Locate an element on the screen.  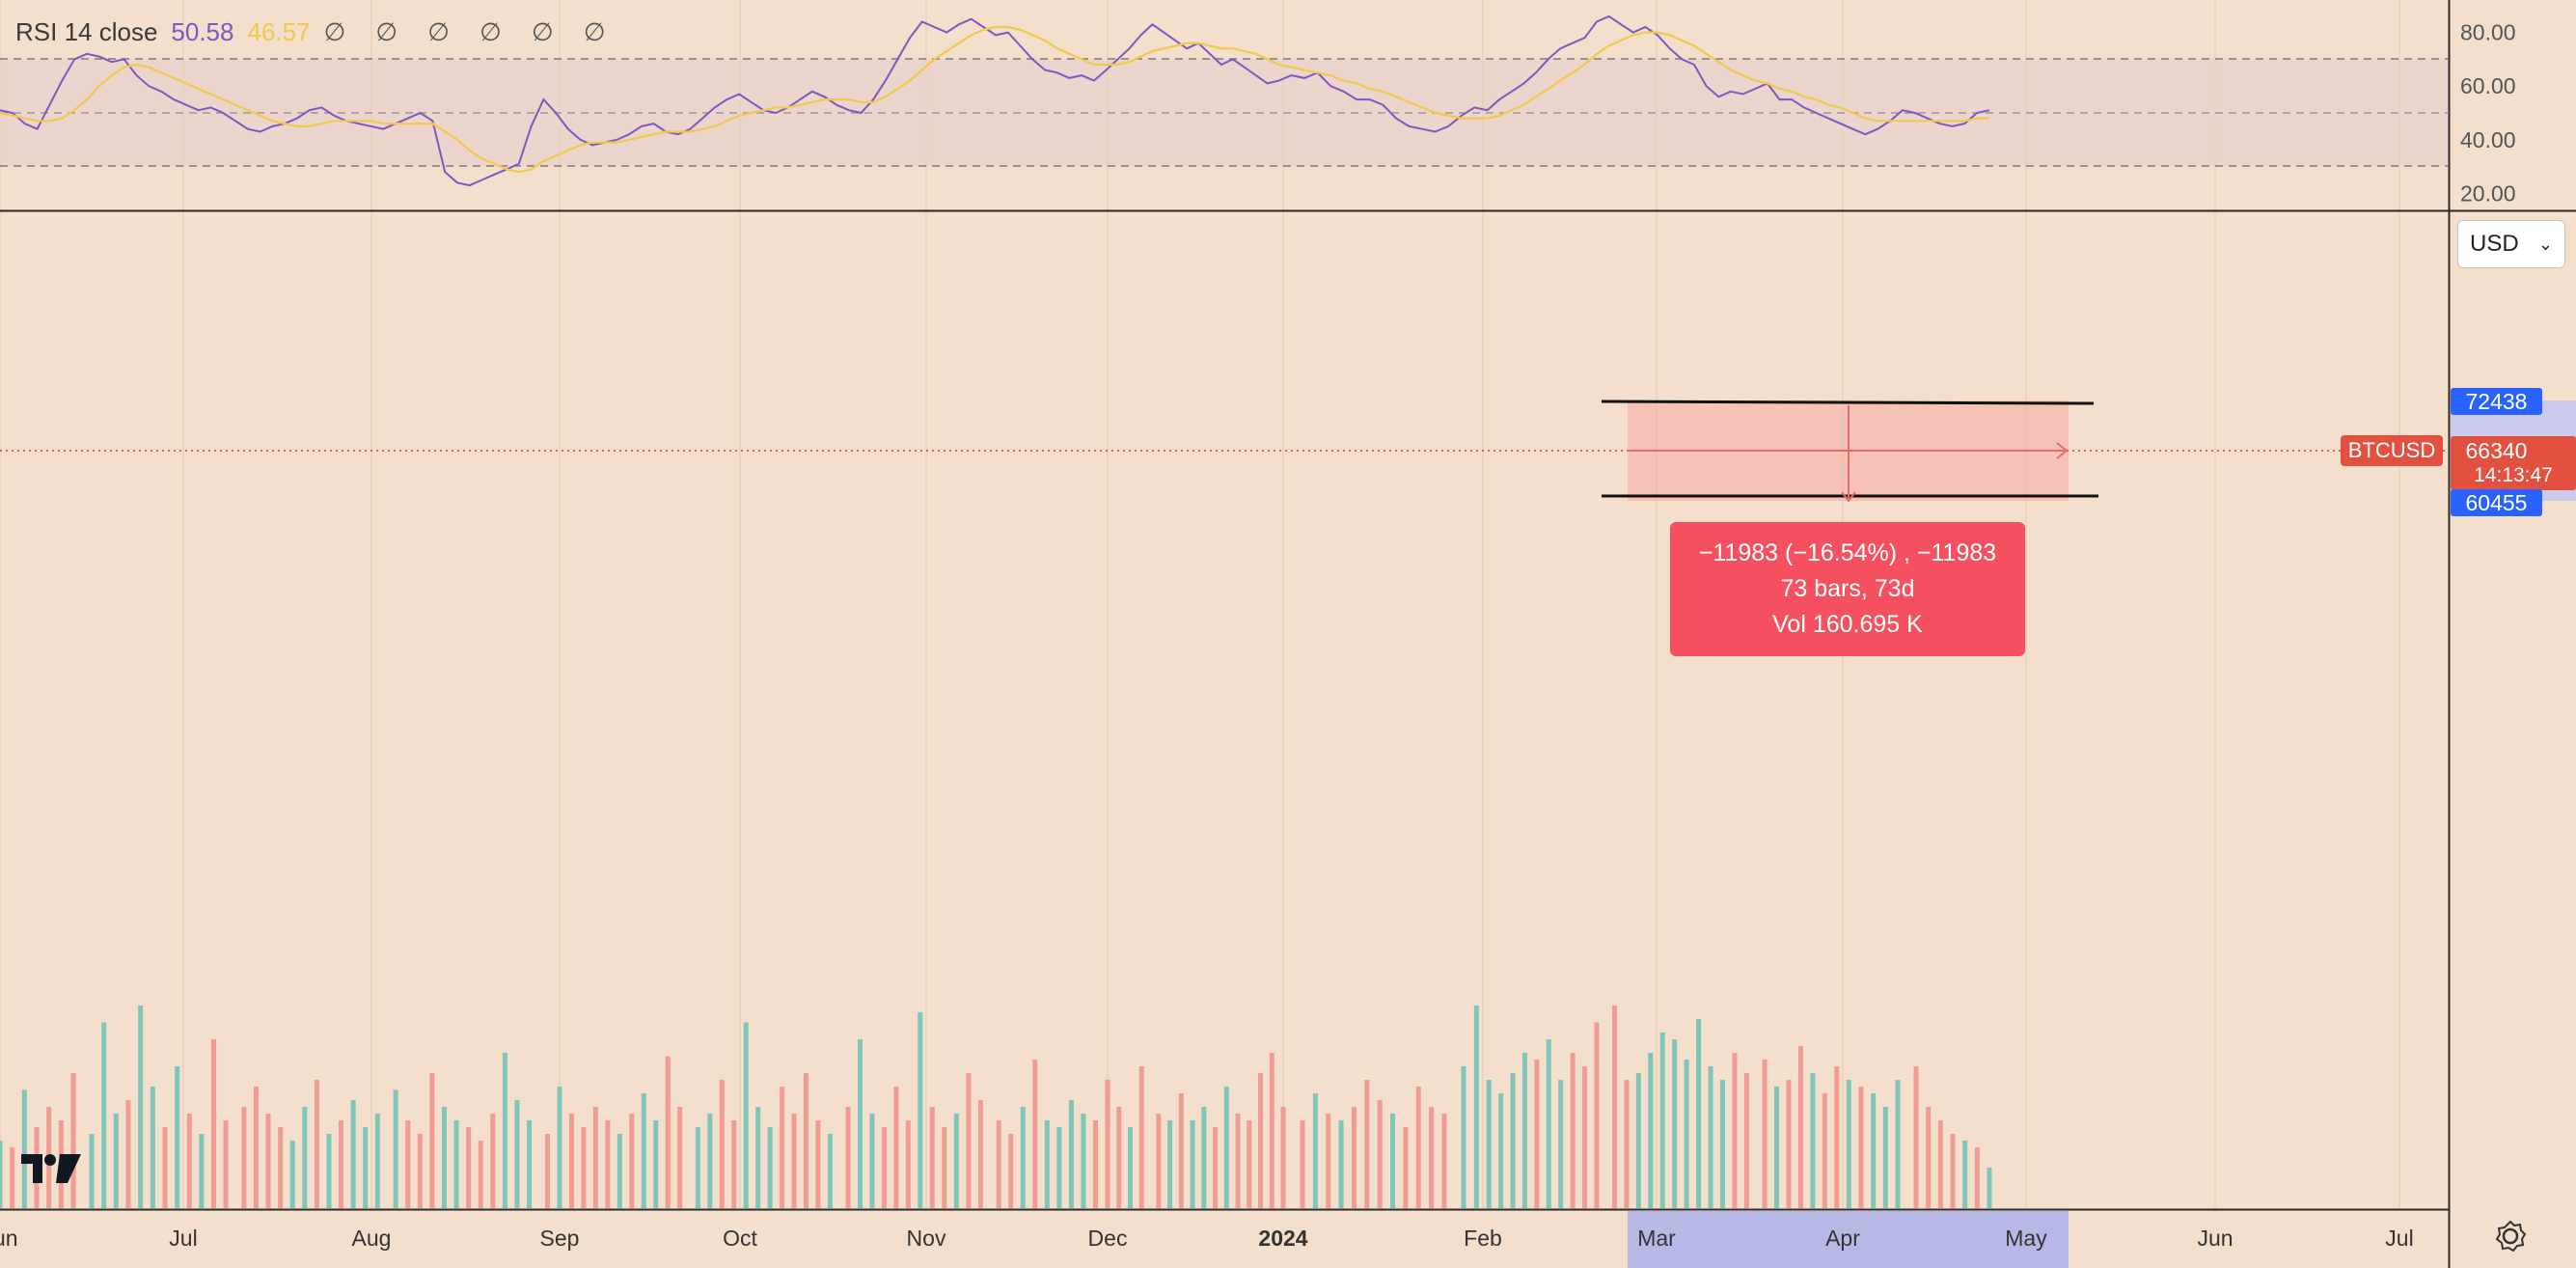
time-axis-label: Mar is located at coordinates (1656, 1238).